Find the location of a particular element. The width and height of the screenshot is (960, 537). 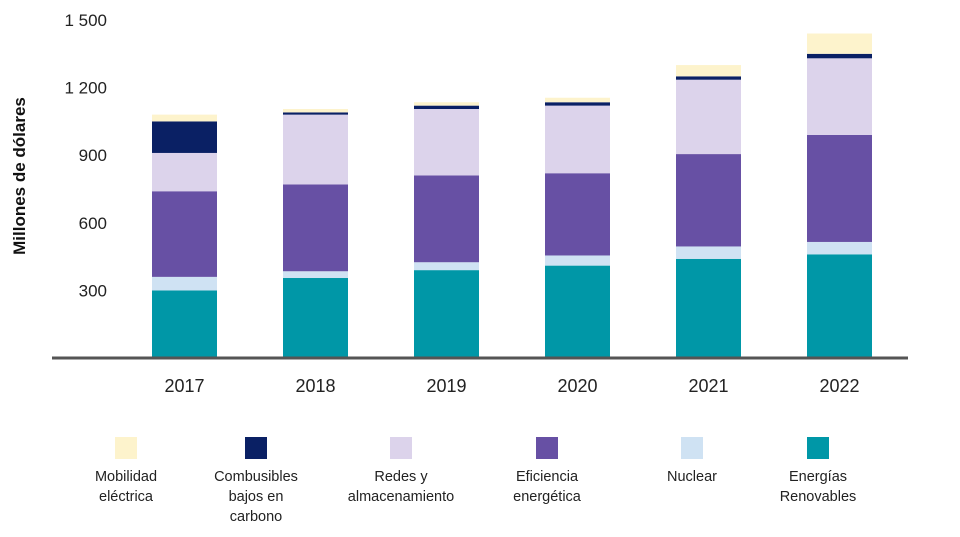

bar-2020-mobilidad-electrica is located at coordinates (577, 100).